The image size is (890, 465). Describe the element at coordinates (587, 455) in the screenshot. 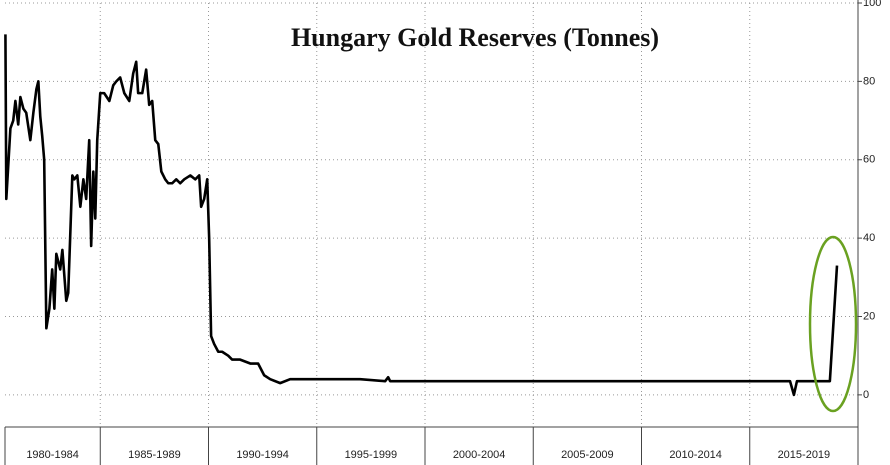

I see `x-tick-label: 2005-2009` at that location.